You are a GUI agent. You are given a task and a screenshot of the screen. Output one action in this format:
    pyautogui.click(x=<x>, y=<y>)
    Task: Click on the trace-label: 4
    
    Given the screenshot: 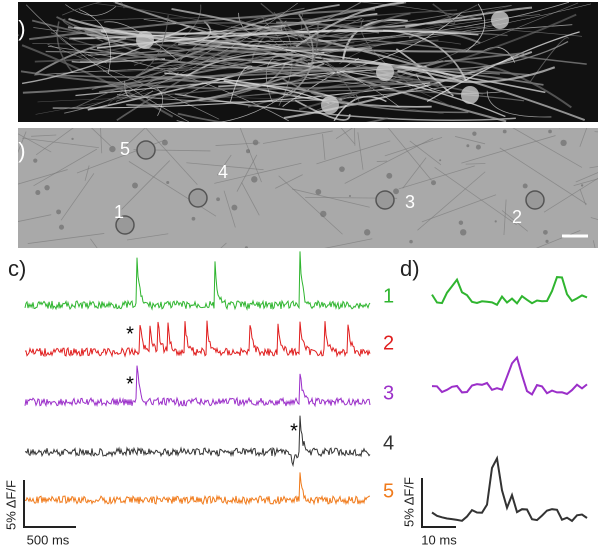 What is the action you would take?
    pyautogui.click(x=388, y=443)
    